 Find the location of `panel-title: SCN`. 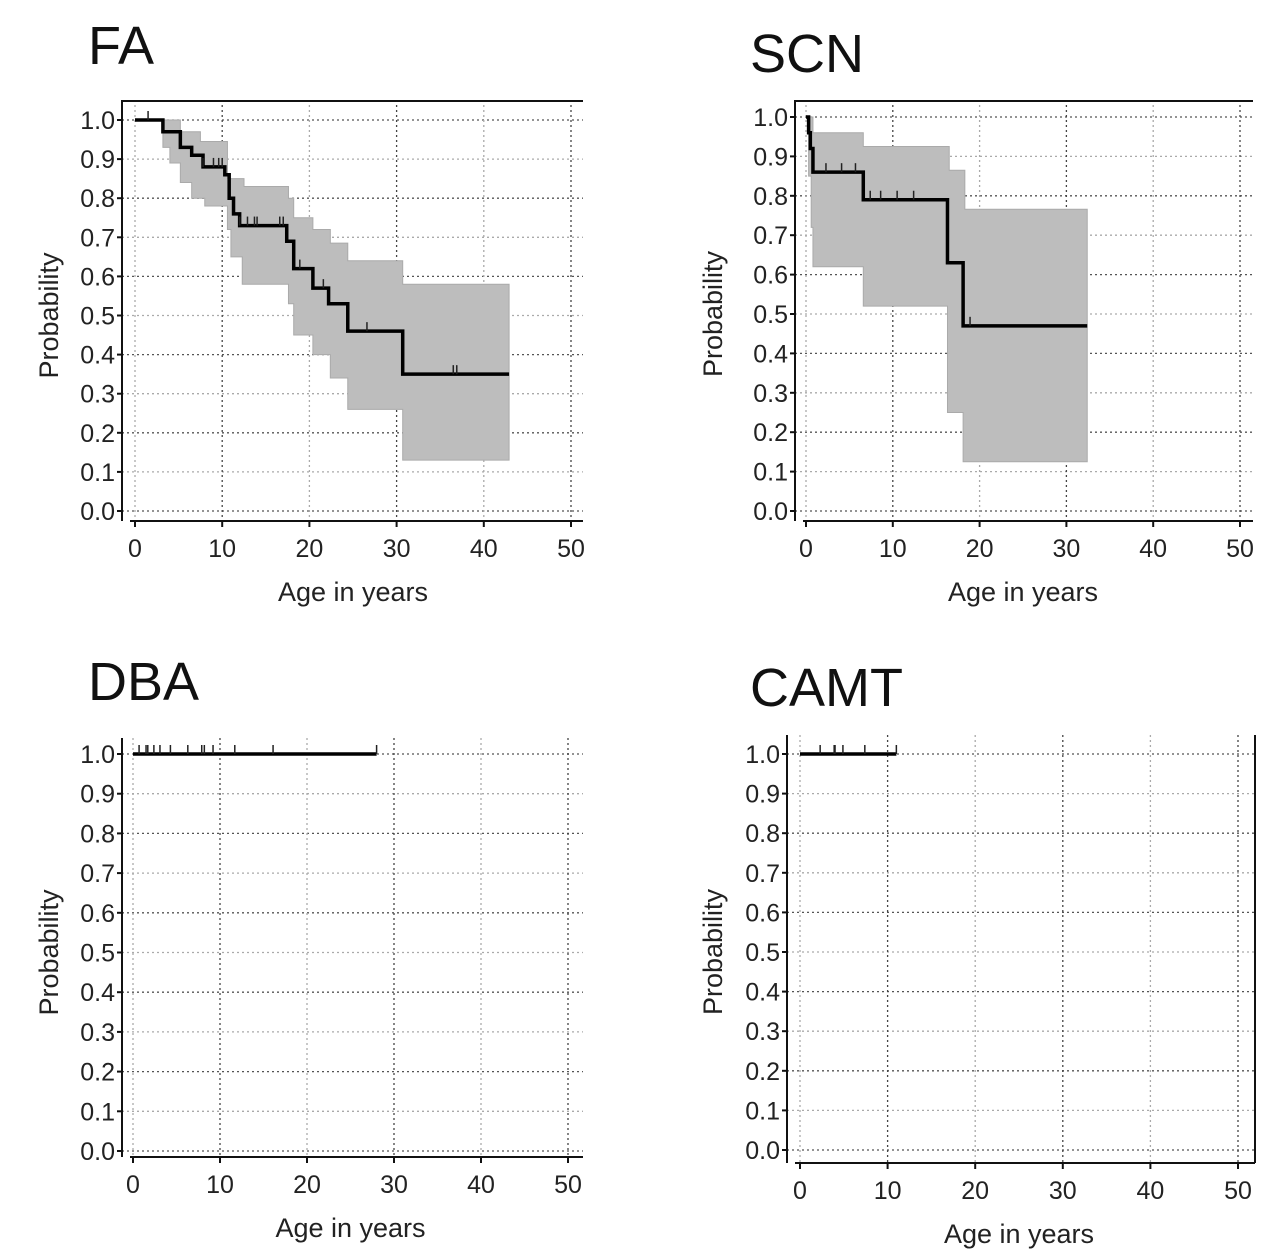

panel-title: SCN is located at coordinates (807, 54).